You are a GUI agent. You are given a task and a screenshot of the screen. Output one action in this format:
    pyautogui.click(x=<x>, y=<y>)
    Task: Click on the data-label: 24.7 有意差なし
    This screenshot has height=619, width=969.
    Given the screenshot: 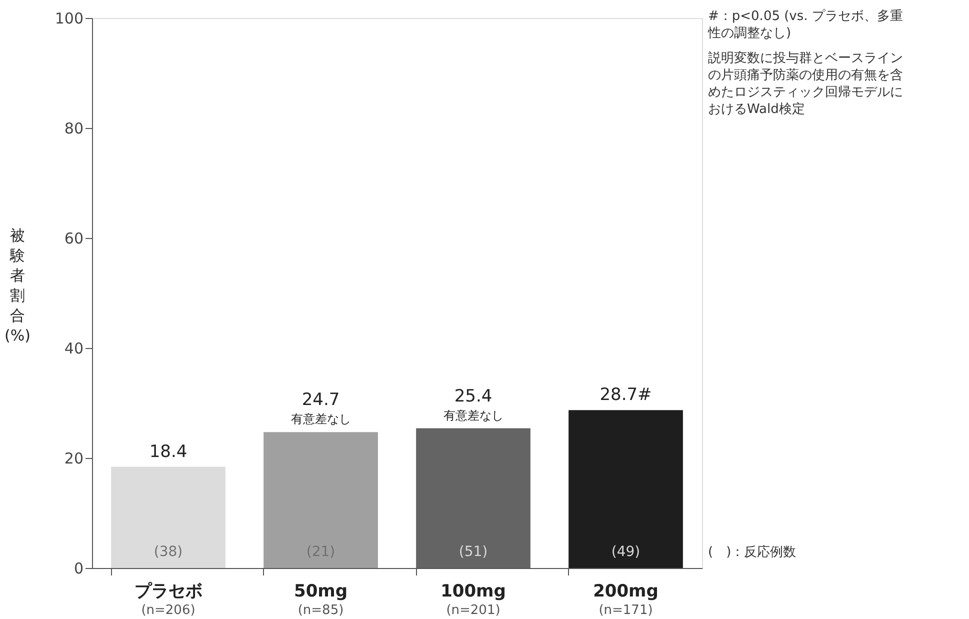 What is the action you would take?
    pyautogui.click(x=320, y=408)
    